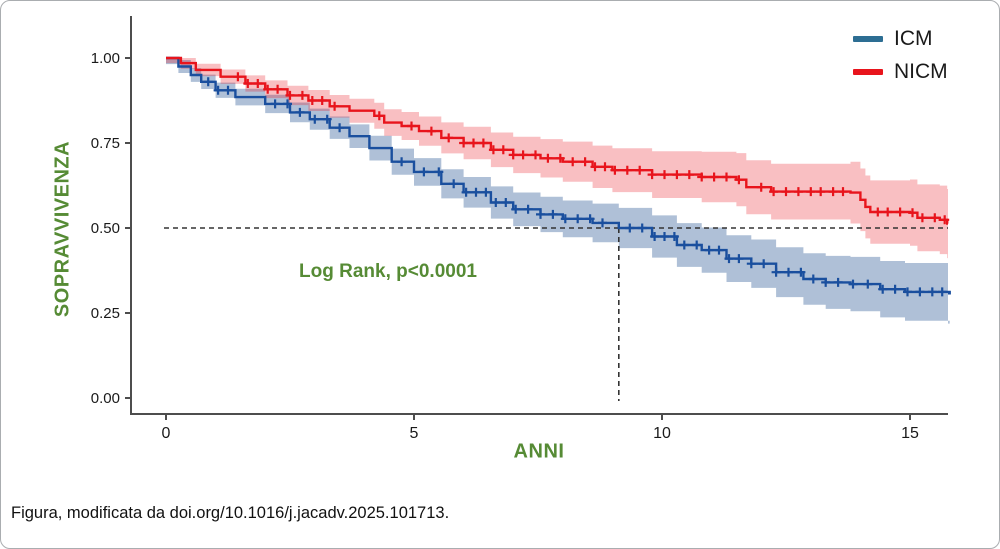  I want to click on y-tick-label: 0.50, so click(105, 228).